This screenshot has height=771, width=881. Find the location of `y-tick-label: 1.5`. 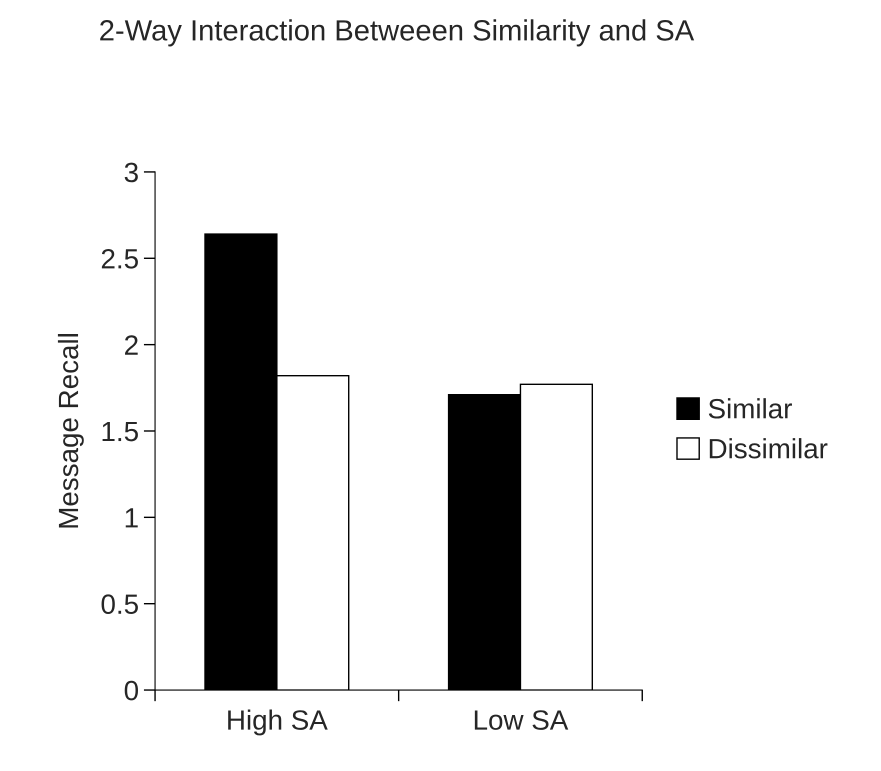

y-tick-label: 1.5 is located at coordinates (120, 432).